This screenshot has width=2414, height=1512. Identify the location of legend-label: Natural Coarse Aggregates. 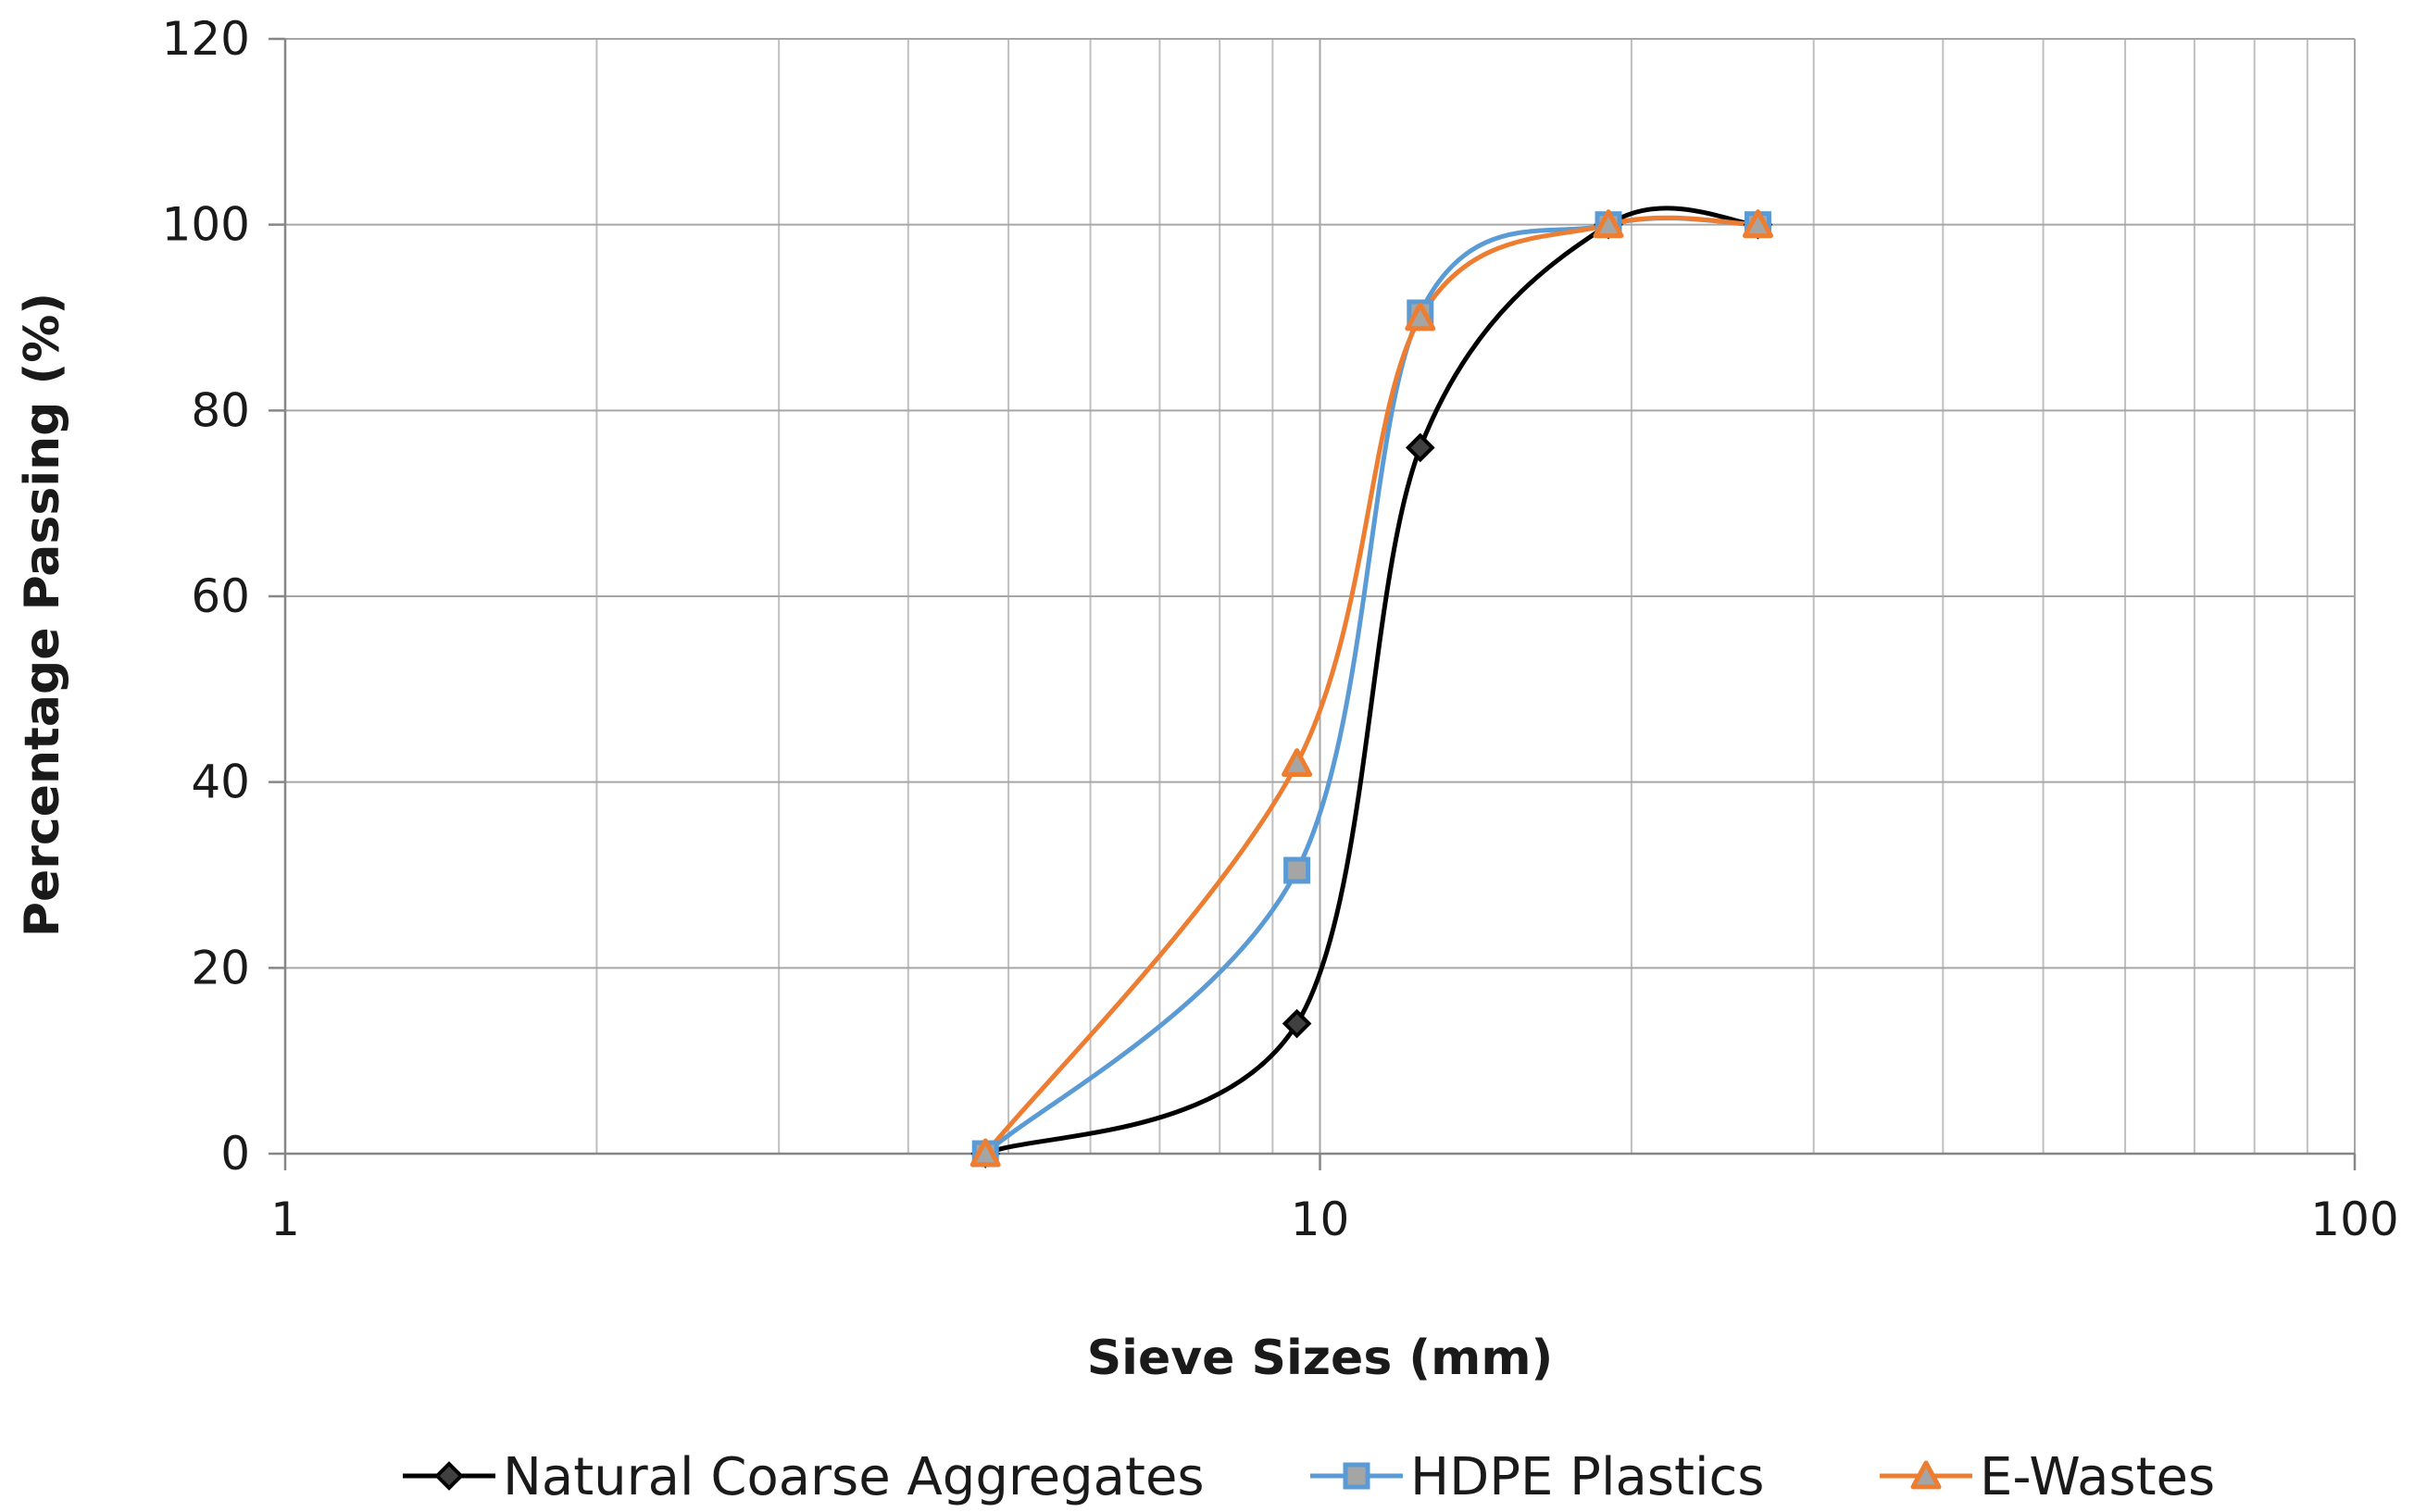
(854, 1477).